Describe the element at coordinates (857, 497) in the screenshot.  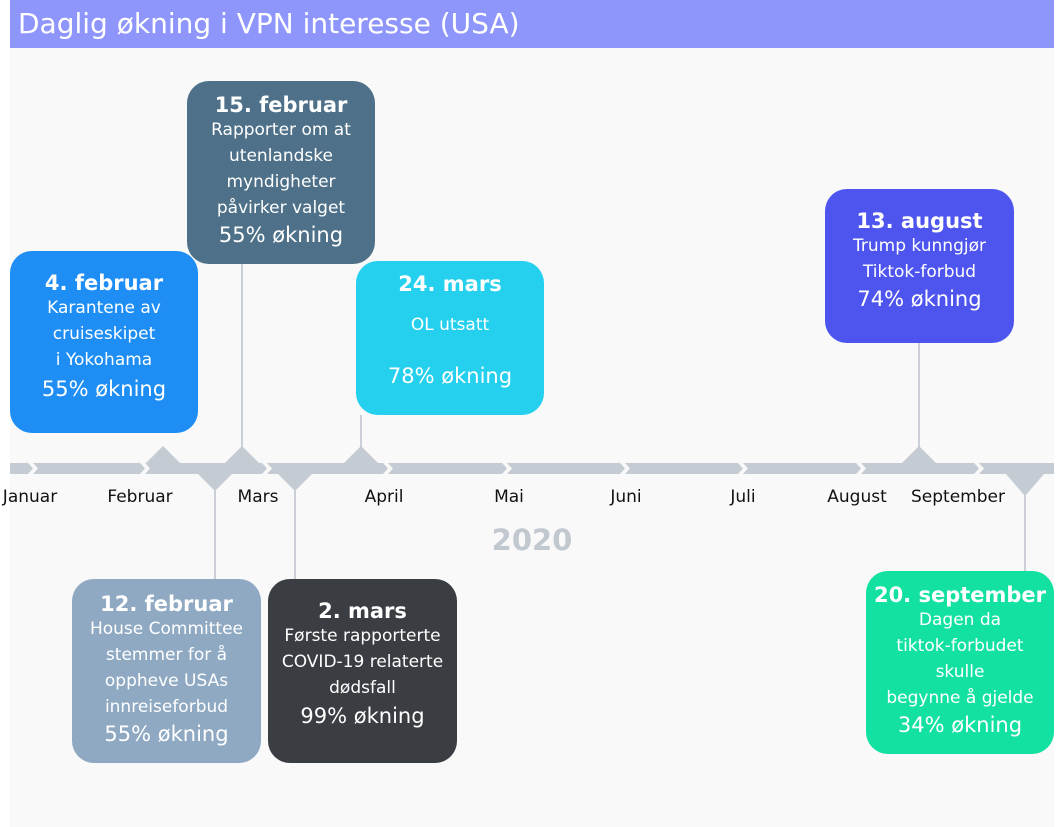
I see `month-label: August` at that location.